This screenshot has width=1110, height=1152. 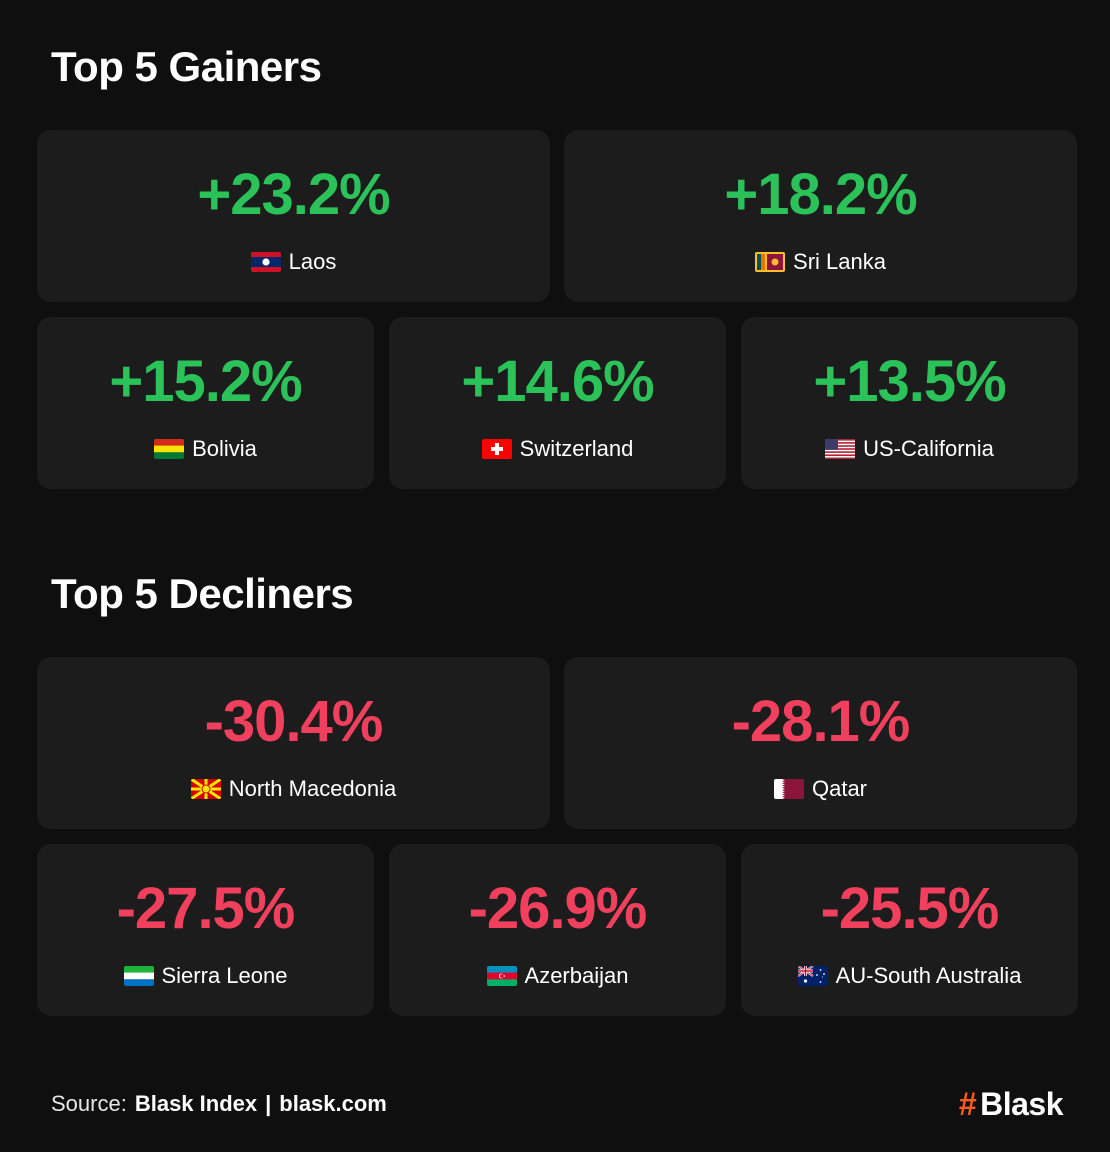 What do you see at coordinates (788, 789) in the screenshot?
I see `qatar-flag-icon` at bounding box center [788, 789].